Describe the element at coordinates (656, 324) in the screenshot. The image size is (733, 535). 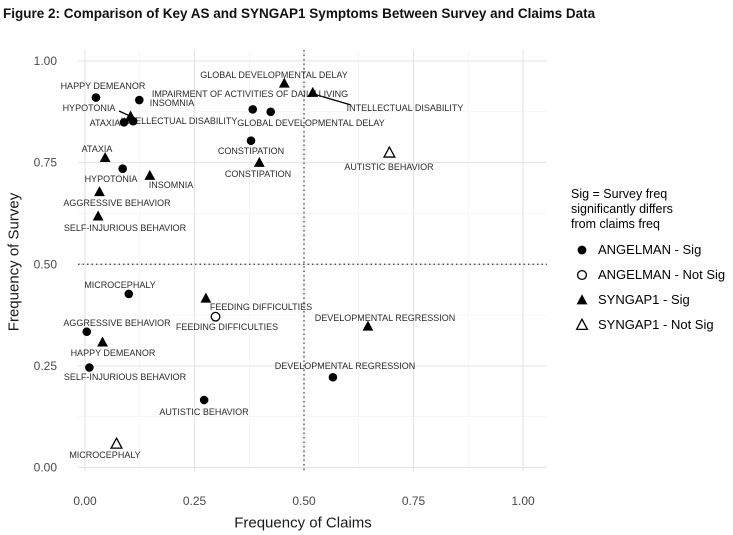
I see `legend-item-label: SYNGAP1 - Not Sig` at that location.